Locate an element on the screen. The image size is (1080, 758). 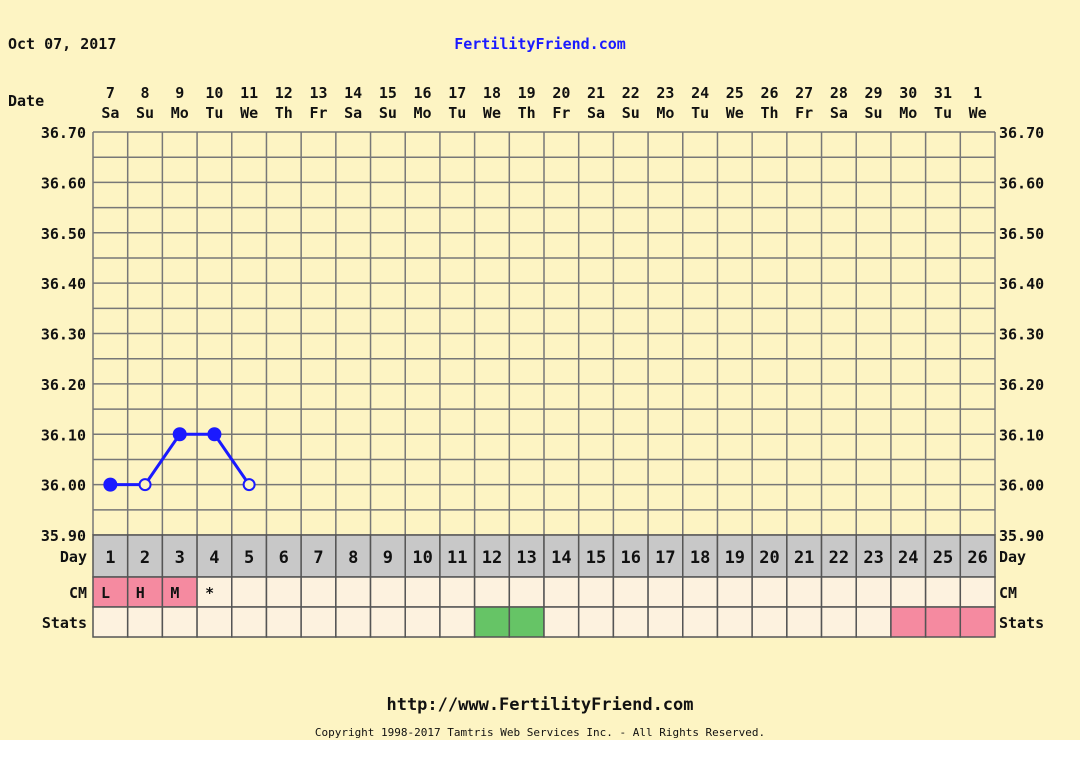
day-number: 17 is located at coordinates (665, 558).